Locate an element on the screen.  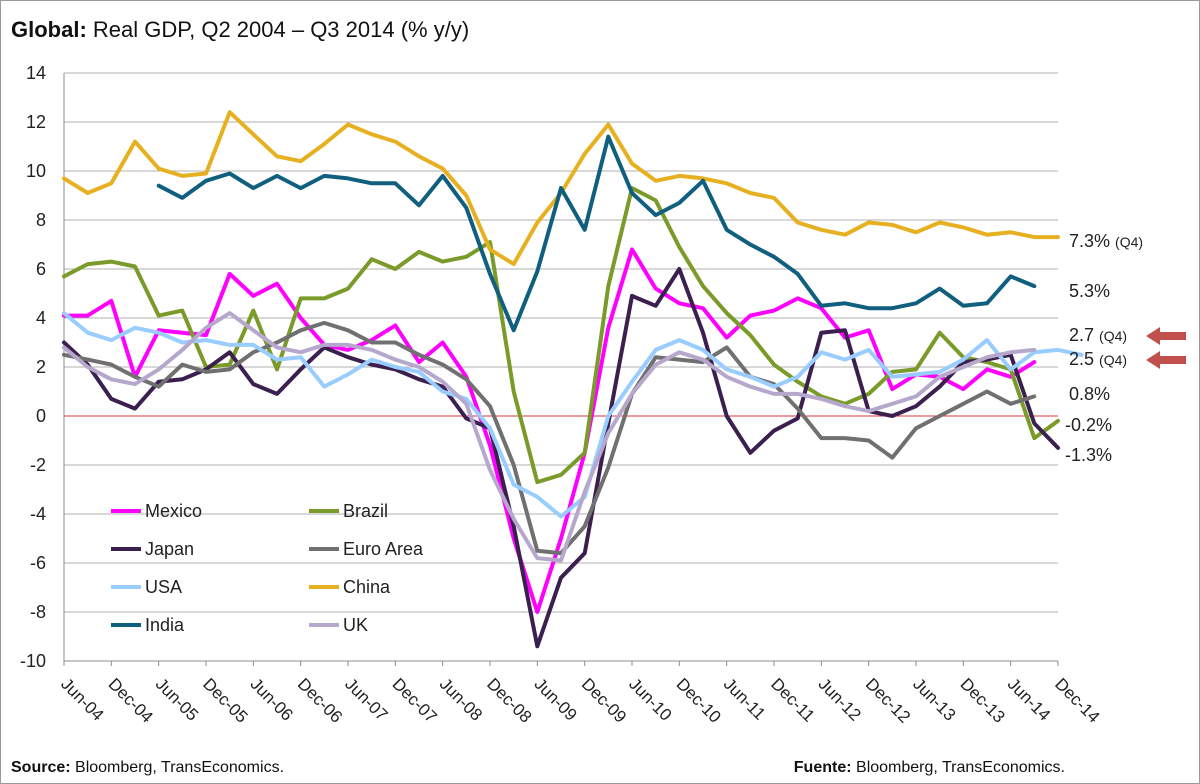
y-tick-label: 0 is located at coordinates (41, 416).